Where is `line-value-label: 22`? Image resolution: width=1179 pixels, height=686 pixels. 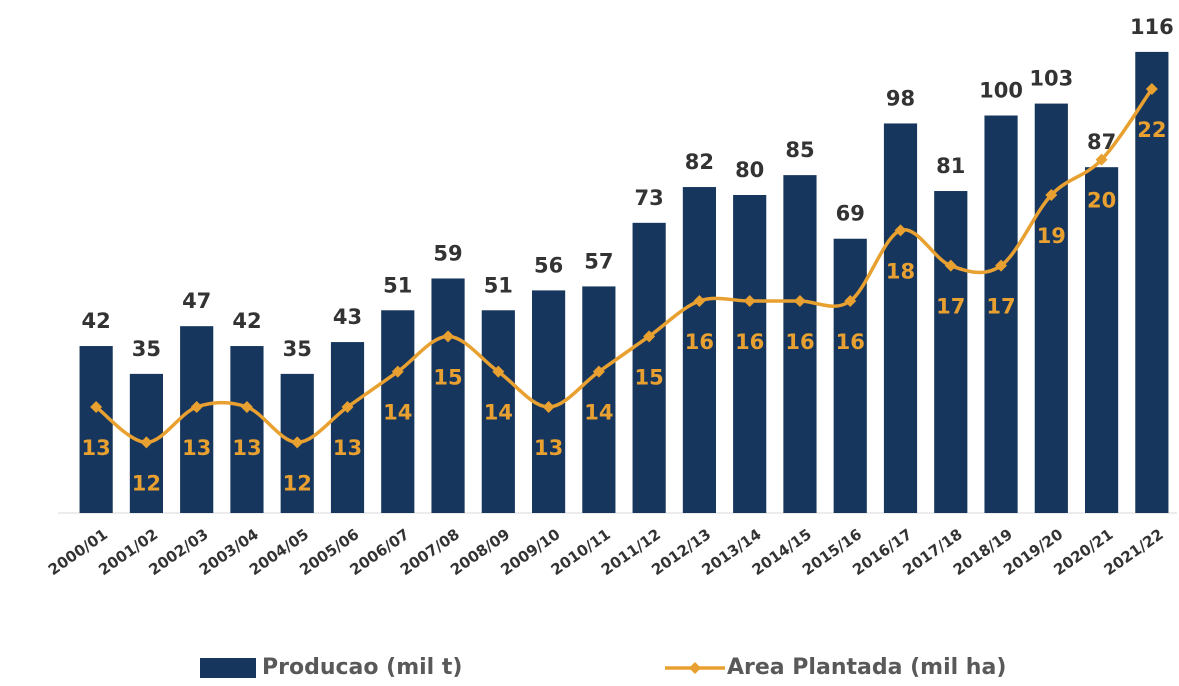
line-value-label: 22 is located at coordinates (1151, 130).